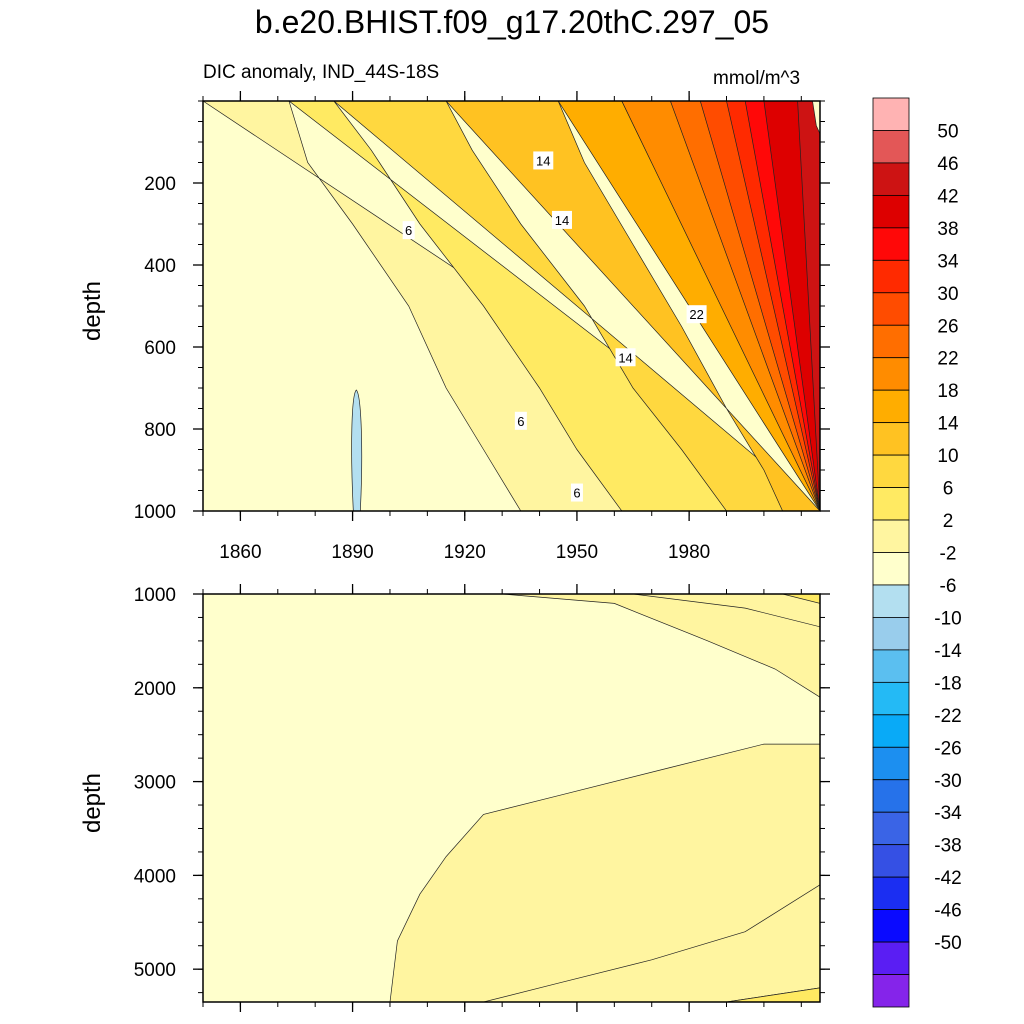  Describe the element at coordinates (160, 430) in the screenshot. I see `y-tick-label: 800` at that location.